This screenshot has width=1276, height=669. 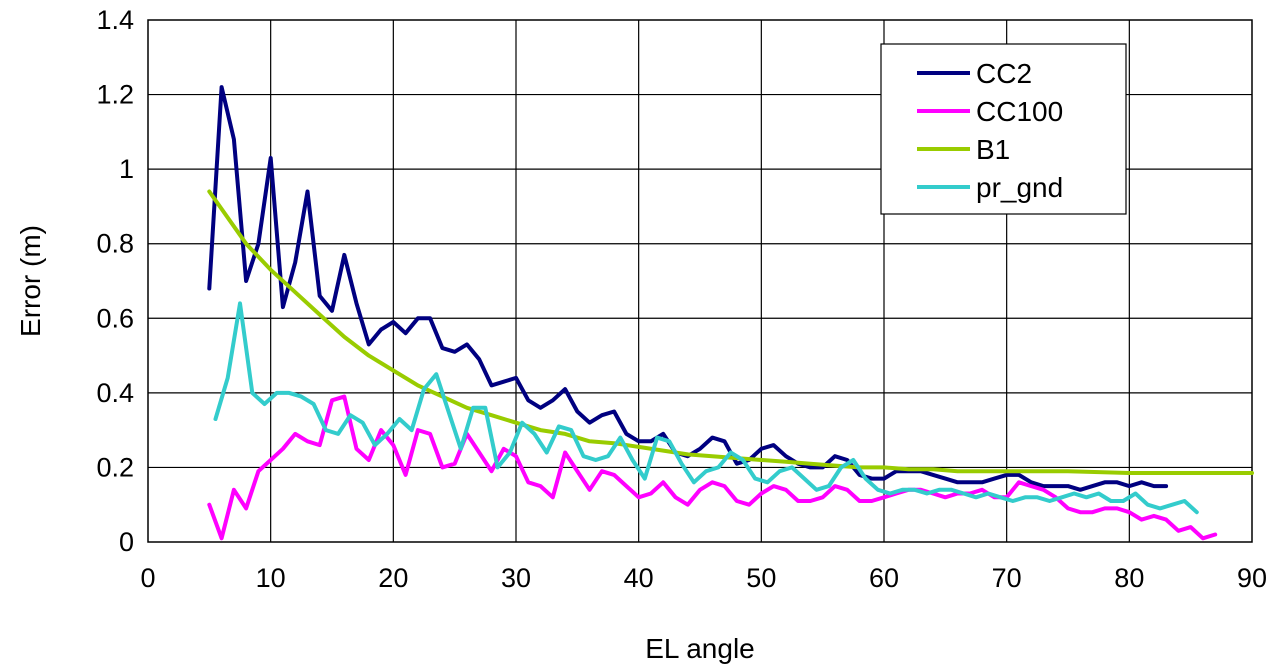 I want to click on legend-label: pr_gnd, so click(x=1019, y=187).